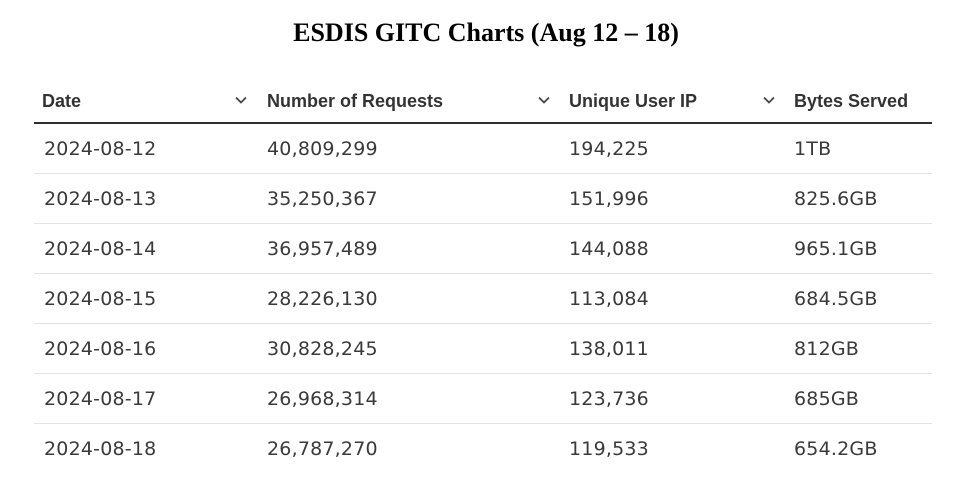 The height and width of the screenshot is (495, 972). What do you see at coordinates (836, 449) in the screenshot?
I see `cell-bytes-served: 654.2GB` at bounding box center [836, 449].